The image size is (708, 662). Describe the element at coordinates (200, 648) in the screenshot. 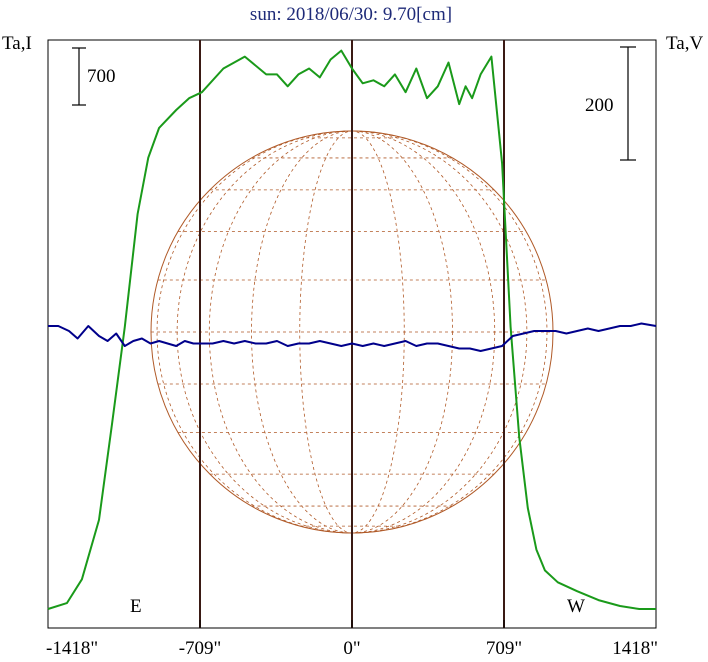

I see `x-tick-label: -709"` at that location.